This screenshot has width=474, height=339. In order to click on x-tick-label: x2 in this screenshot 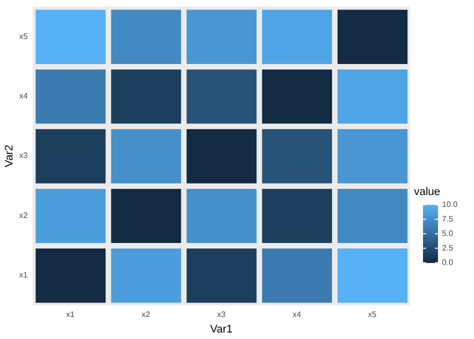, I will do `click(146, 315)`.